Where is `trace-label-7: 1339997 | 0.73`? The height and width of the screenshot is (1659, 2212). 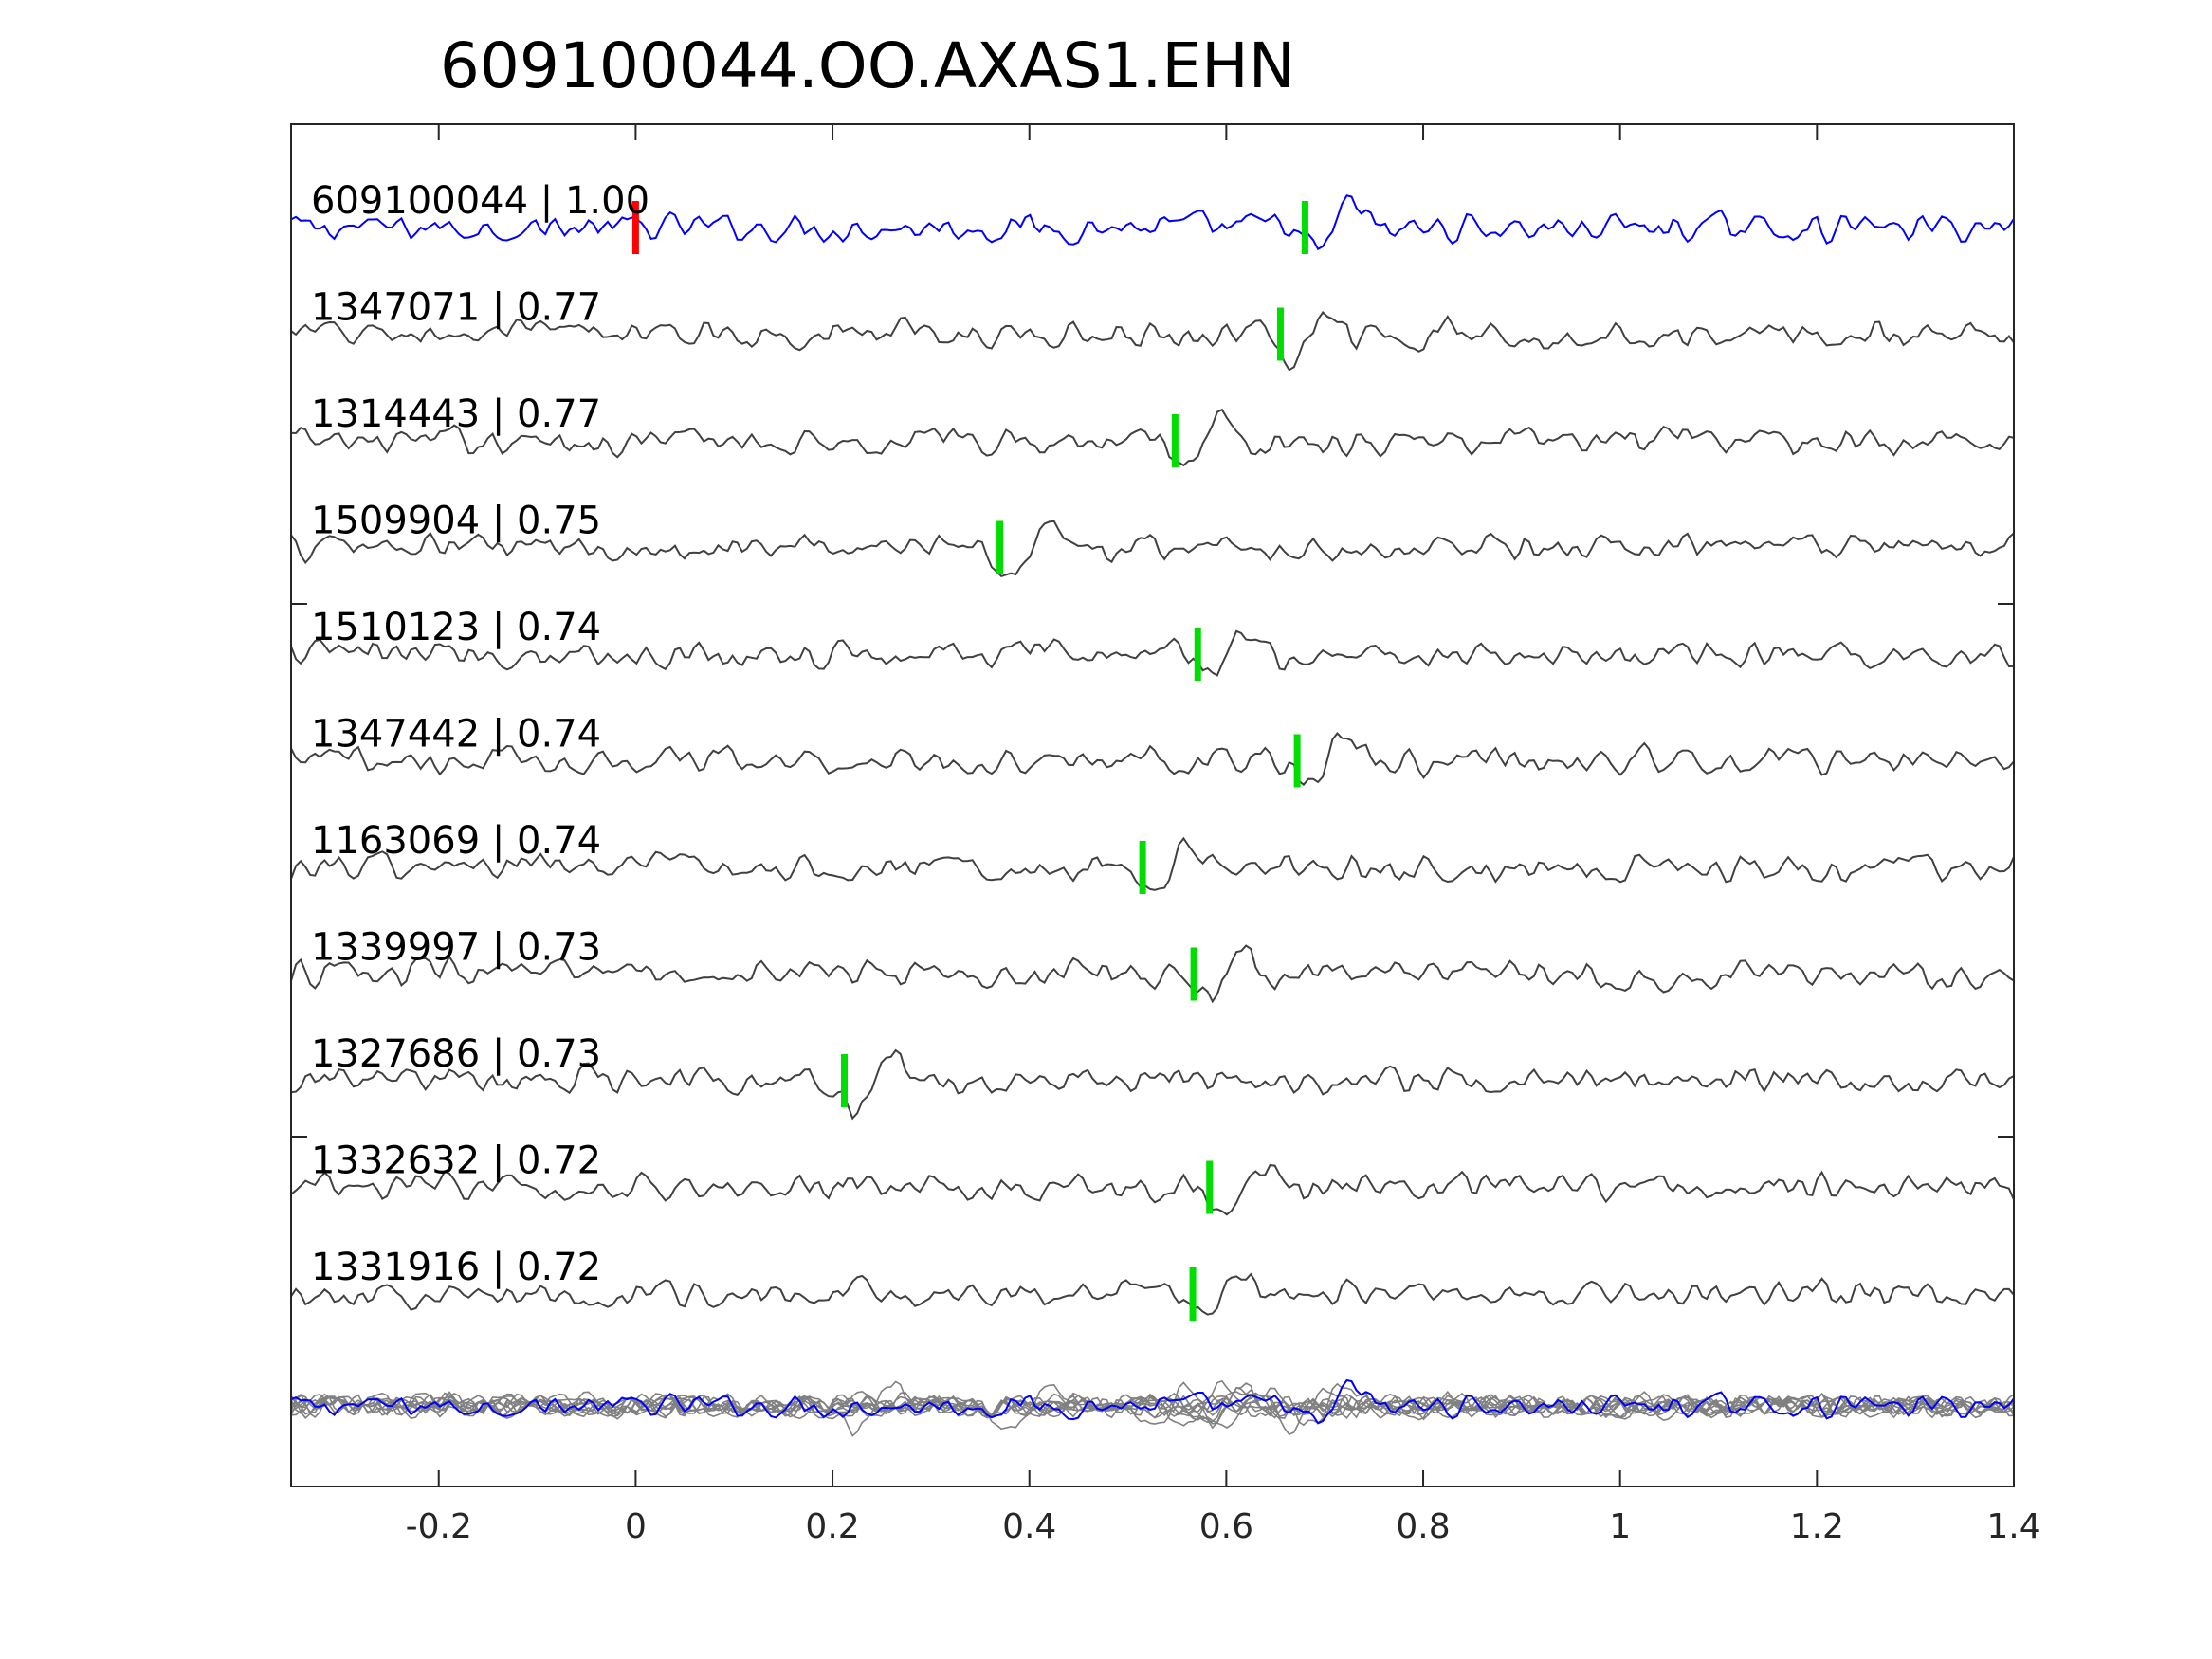 trace-label-7: 1339997 | 0.73 is located at coordinates (456, 948).